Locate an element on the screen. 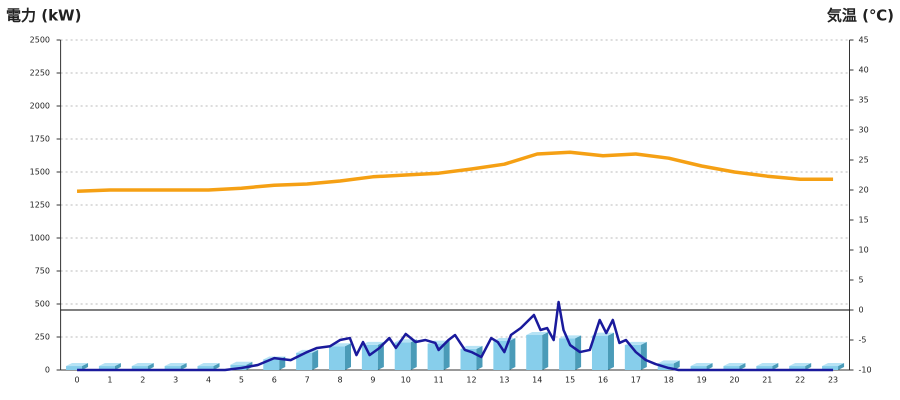  x-tick-label: 11 is located at coordinates (439, 380).